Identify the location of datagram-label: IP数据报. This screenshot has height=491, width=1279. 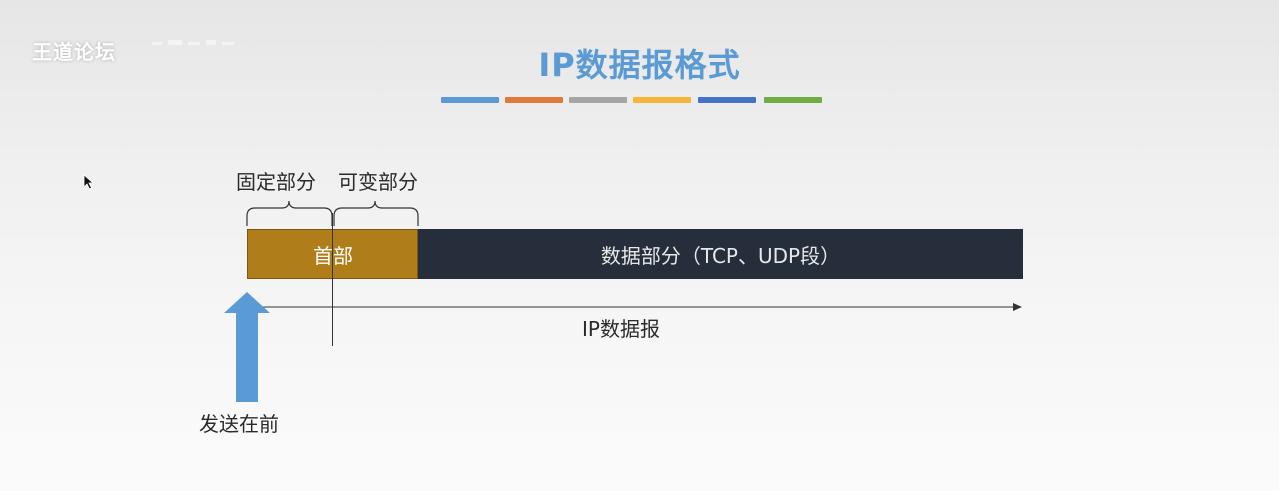
(621, 329).